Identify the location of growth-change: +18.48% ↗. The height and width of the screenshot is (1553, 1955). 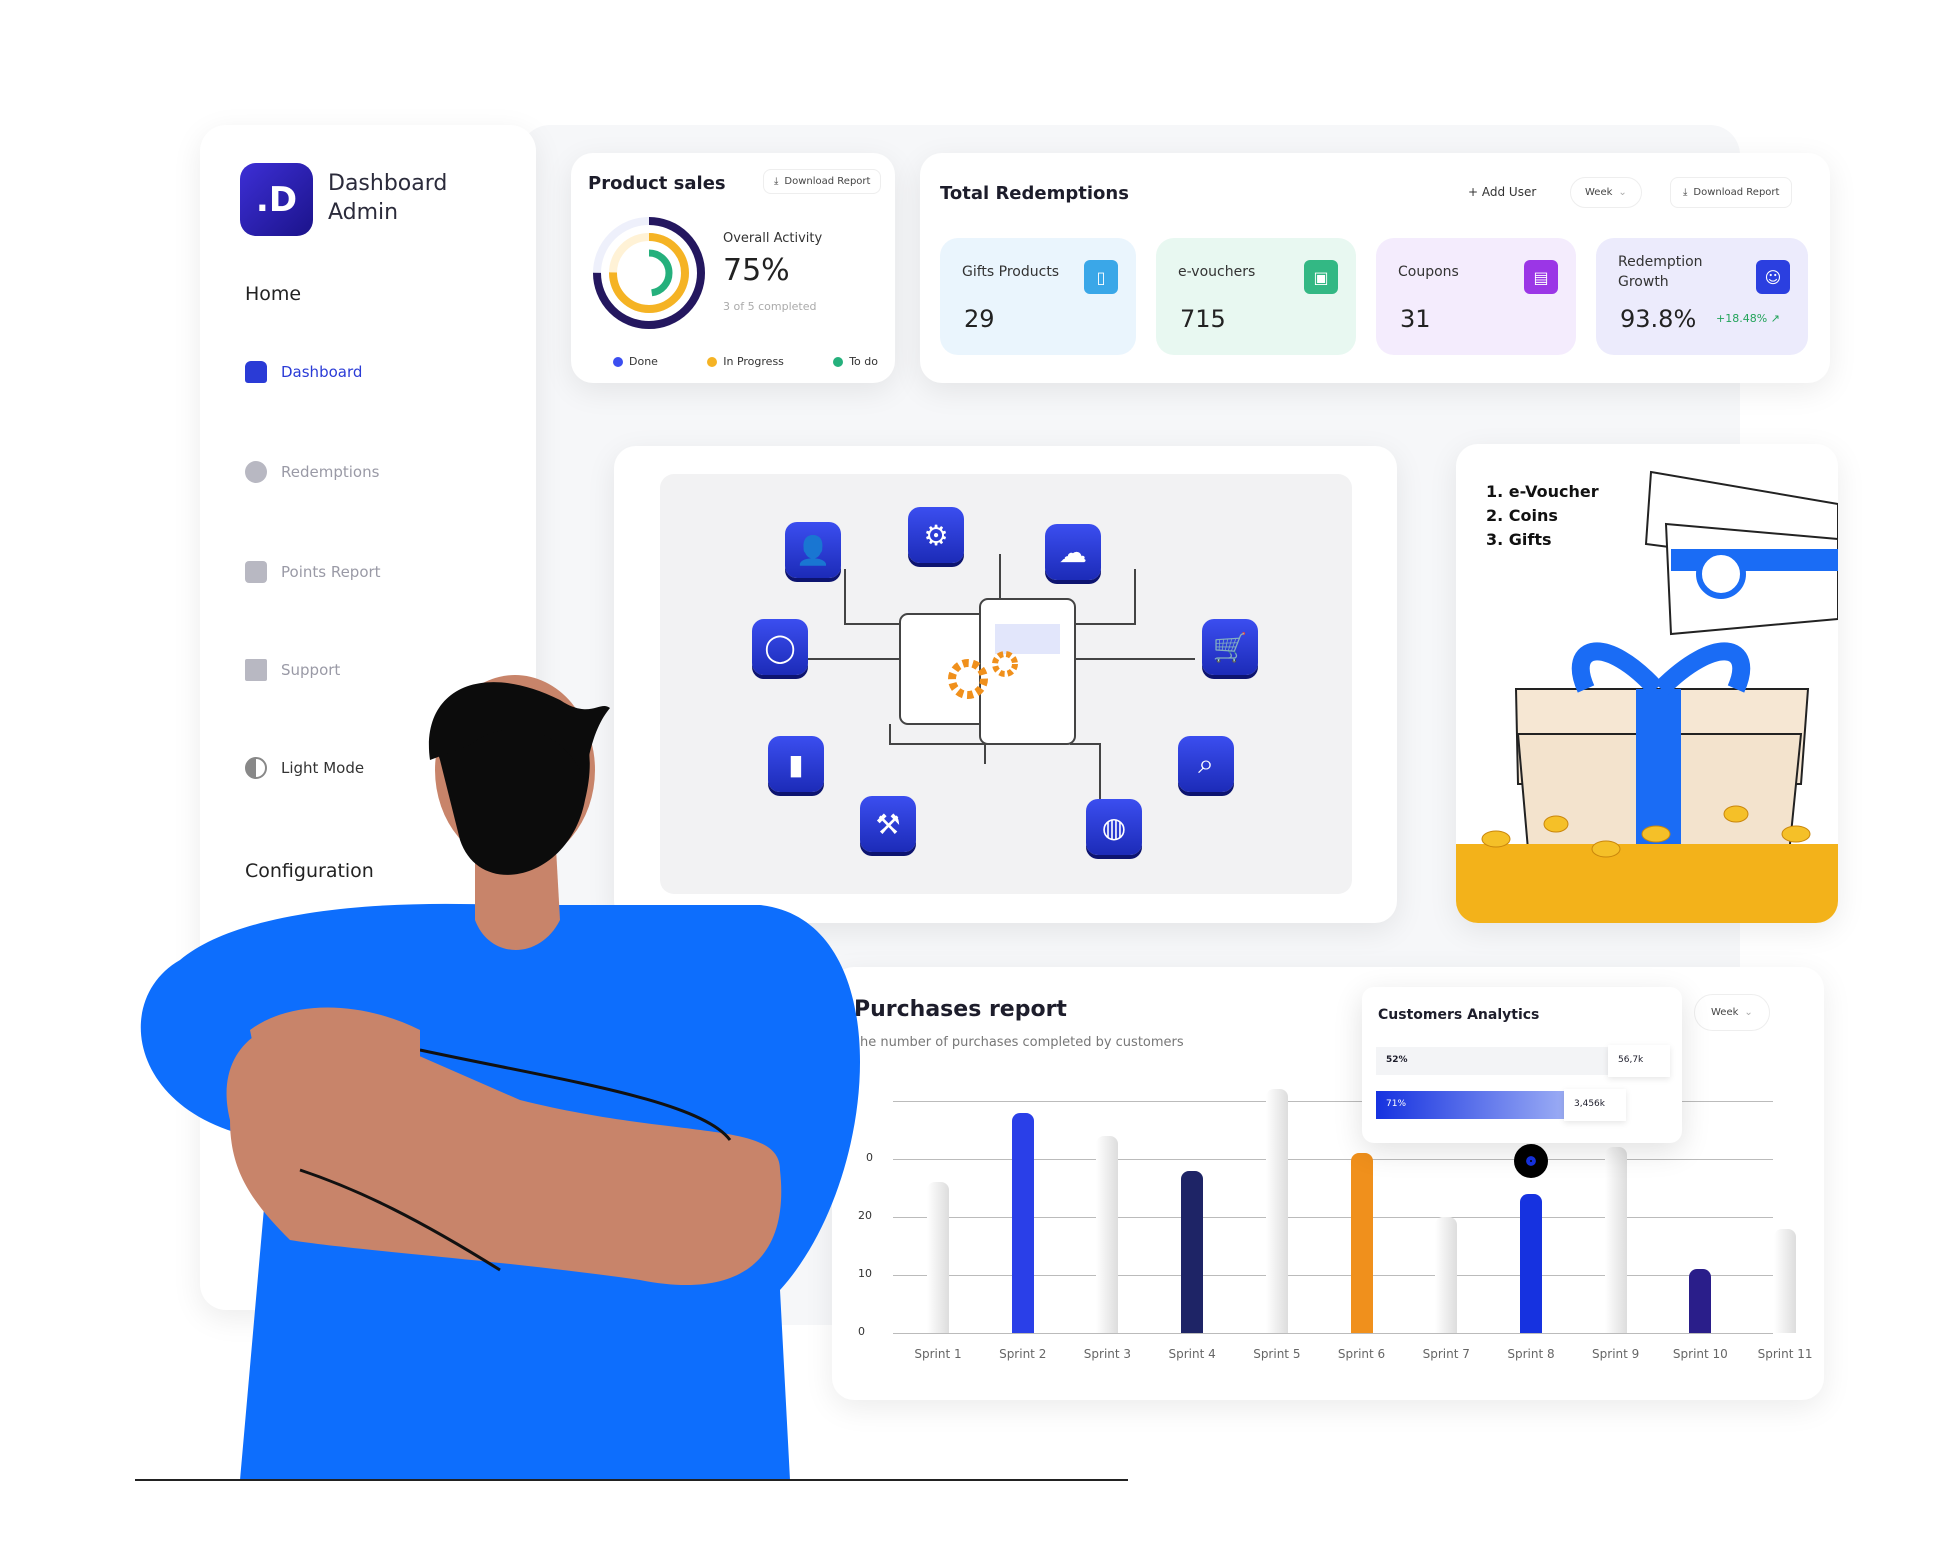
(1748, 318).